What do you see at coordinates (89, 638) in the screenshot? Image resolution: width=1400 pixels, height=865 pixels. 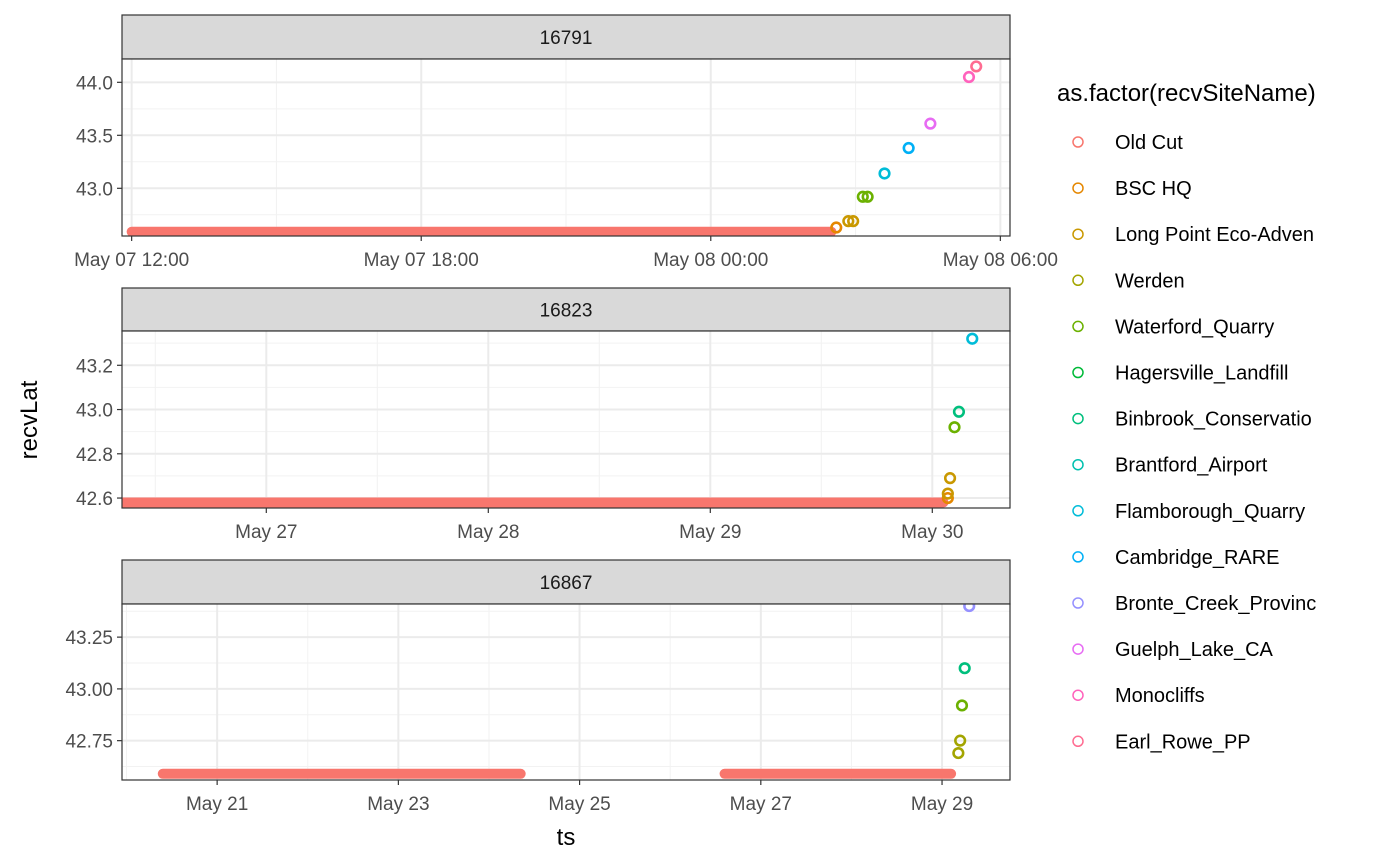 I see `y-tick-label: 43.25` at bounding box center [89, 638].